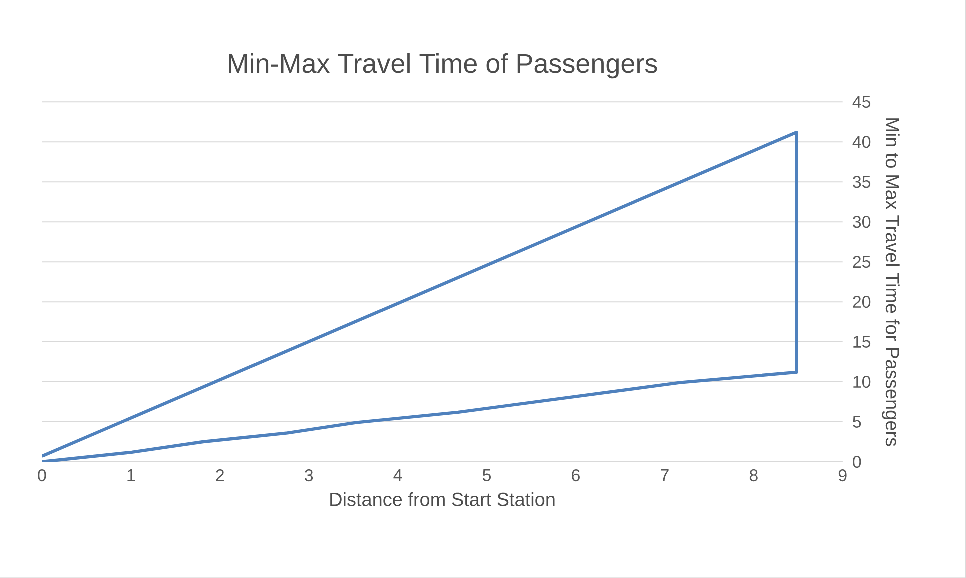 The height and width of the screenshot is (578, 966). Describe the element at coordinates (220, 475) in the screenshot. I see `x-tick-label: 2` at that location.